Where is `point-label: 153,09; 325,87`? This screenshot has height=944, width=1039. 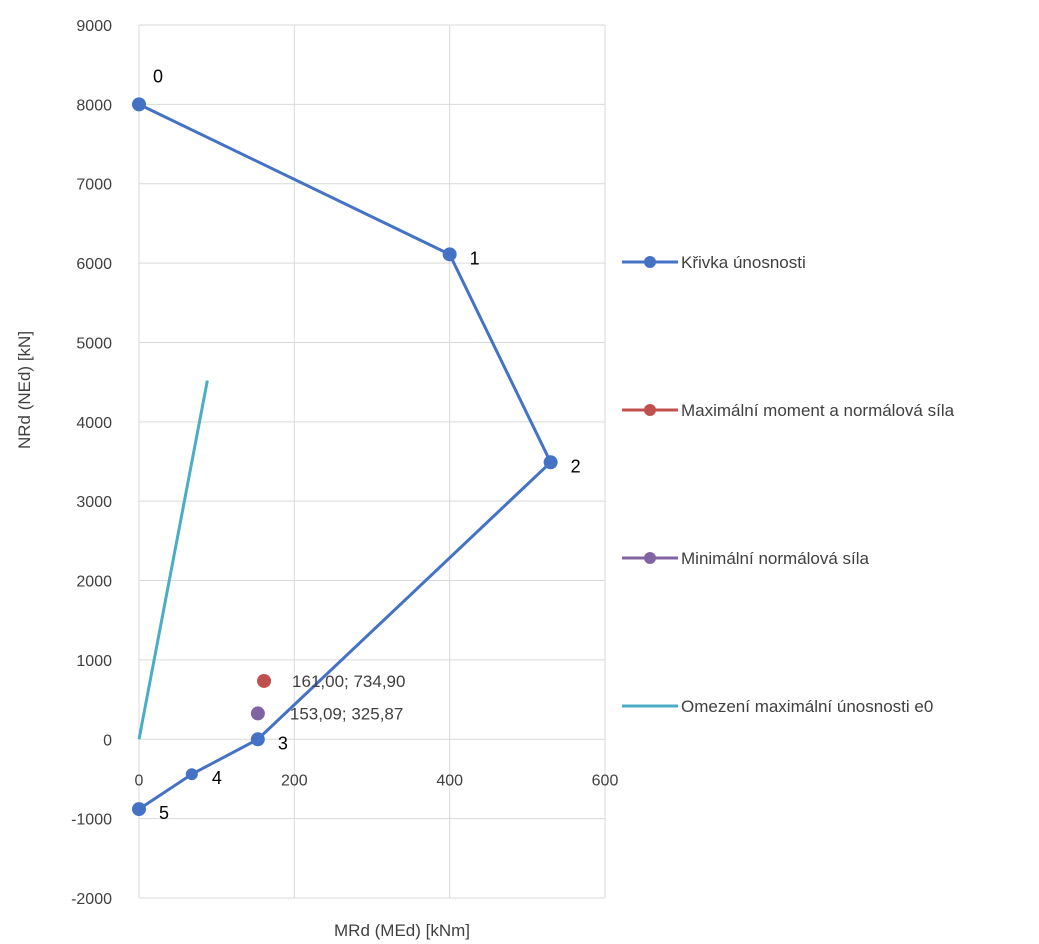 point-label: 153,09; 325,87 is located at coordinates (346, 713).